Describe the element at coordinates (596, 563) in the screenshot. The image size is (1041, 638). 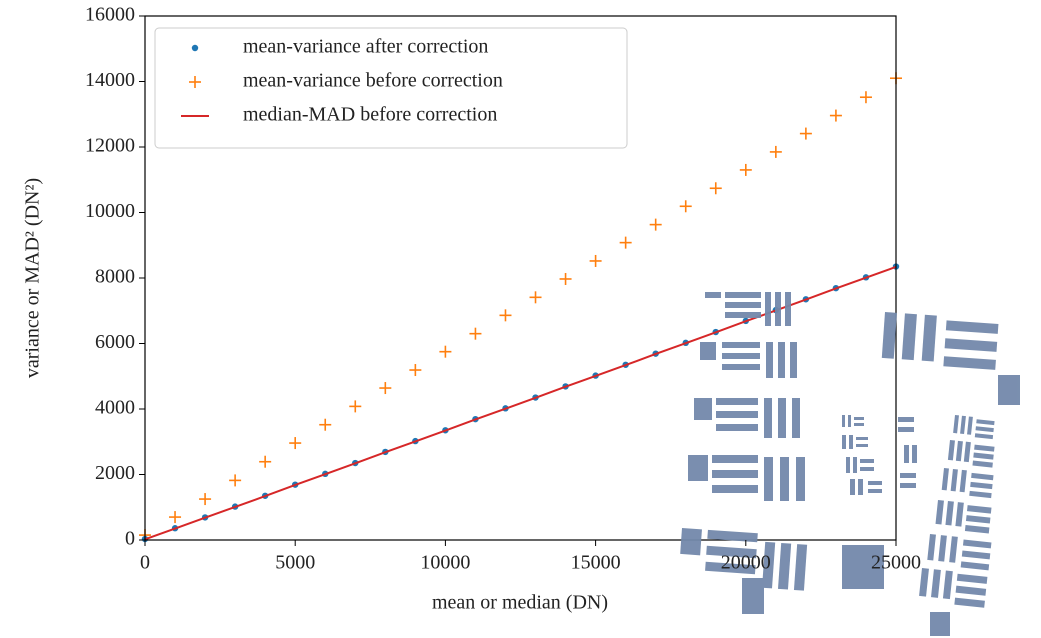
I see `x-tick-label: 15000` at that location.